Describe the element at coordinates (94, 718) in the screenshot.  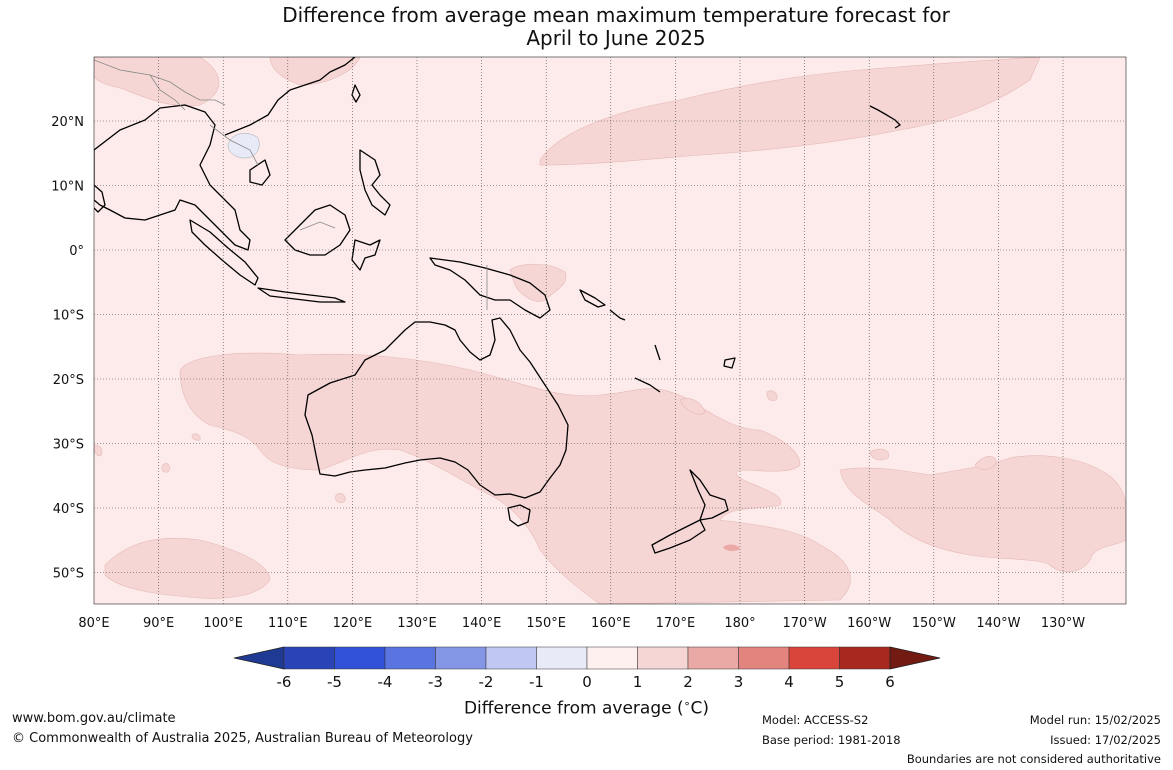
I see `website-link: www.bom.gov.au/climate` at that location.